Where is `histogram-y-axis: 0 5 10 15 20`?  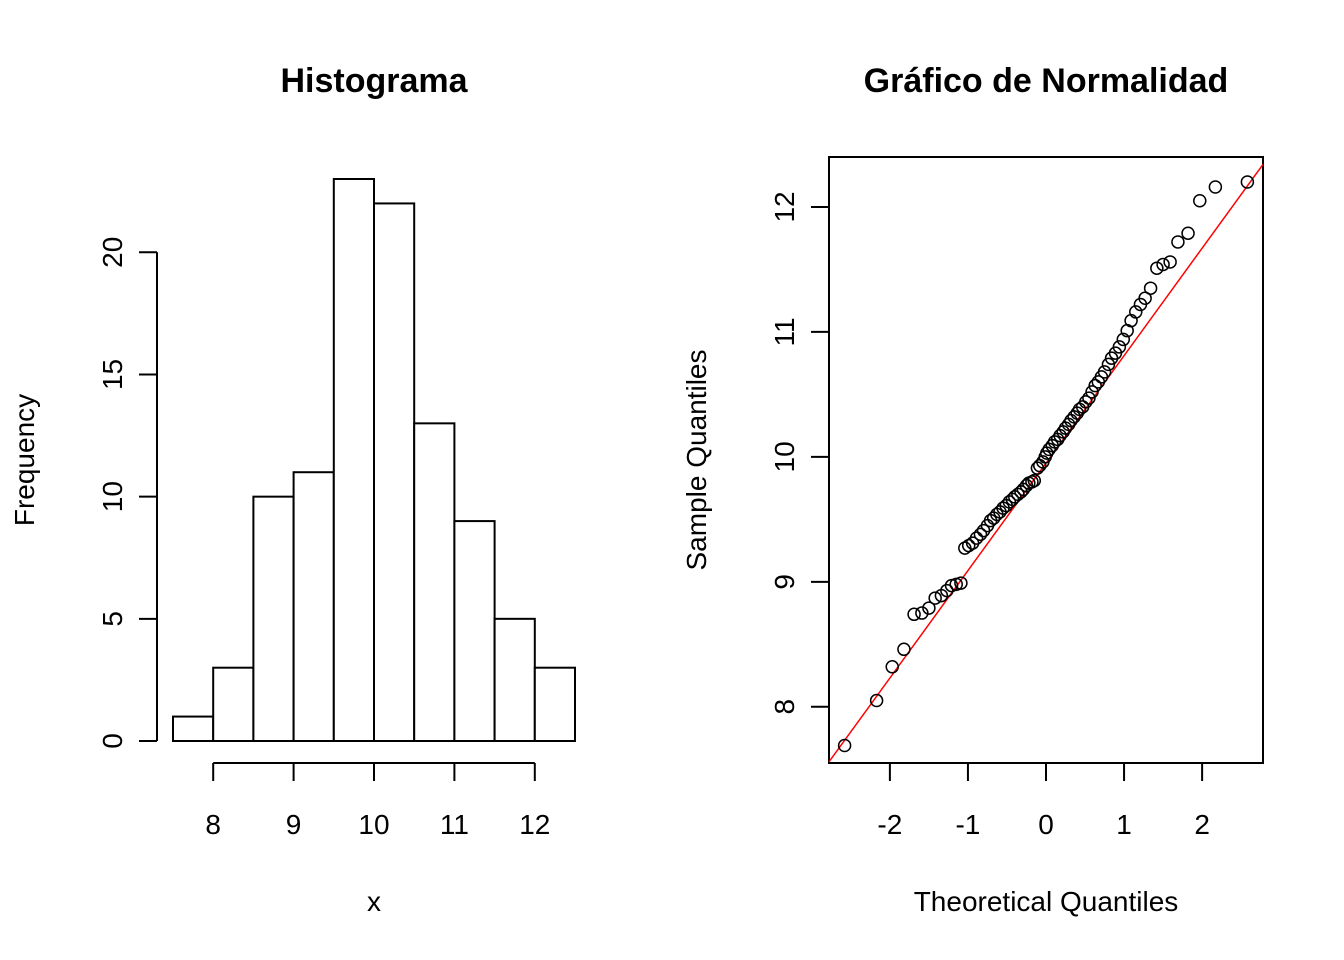 histogram-y-axis: 0 5 10 15 20 is located at coordinates (127, 493).